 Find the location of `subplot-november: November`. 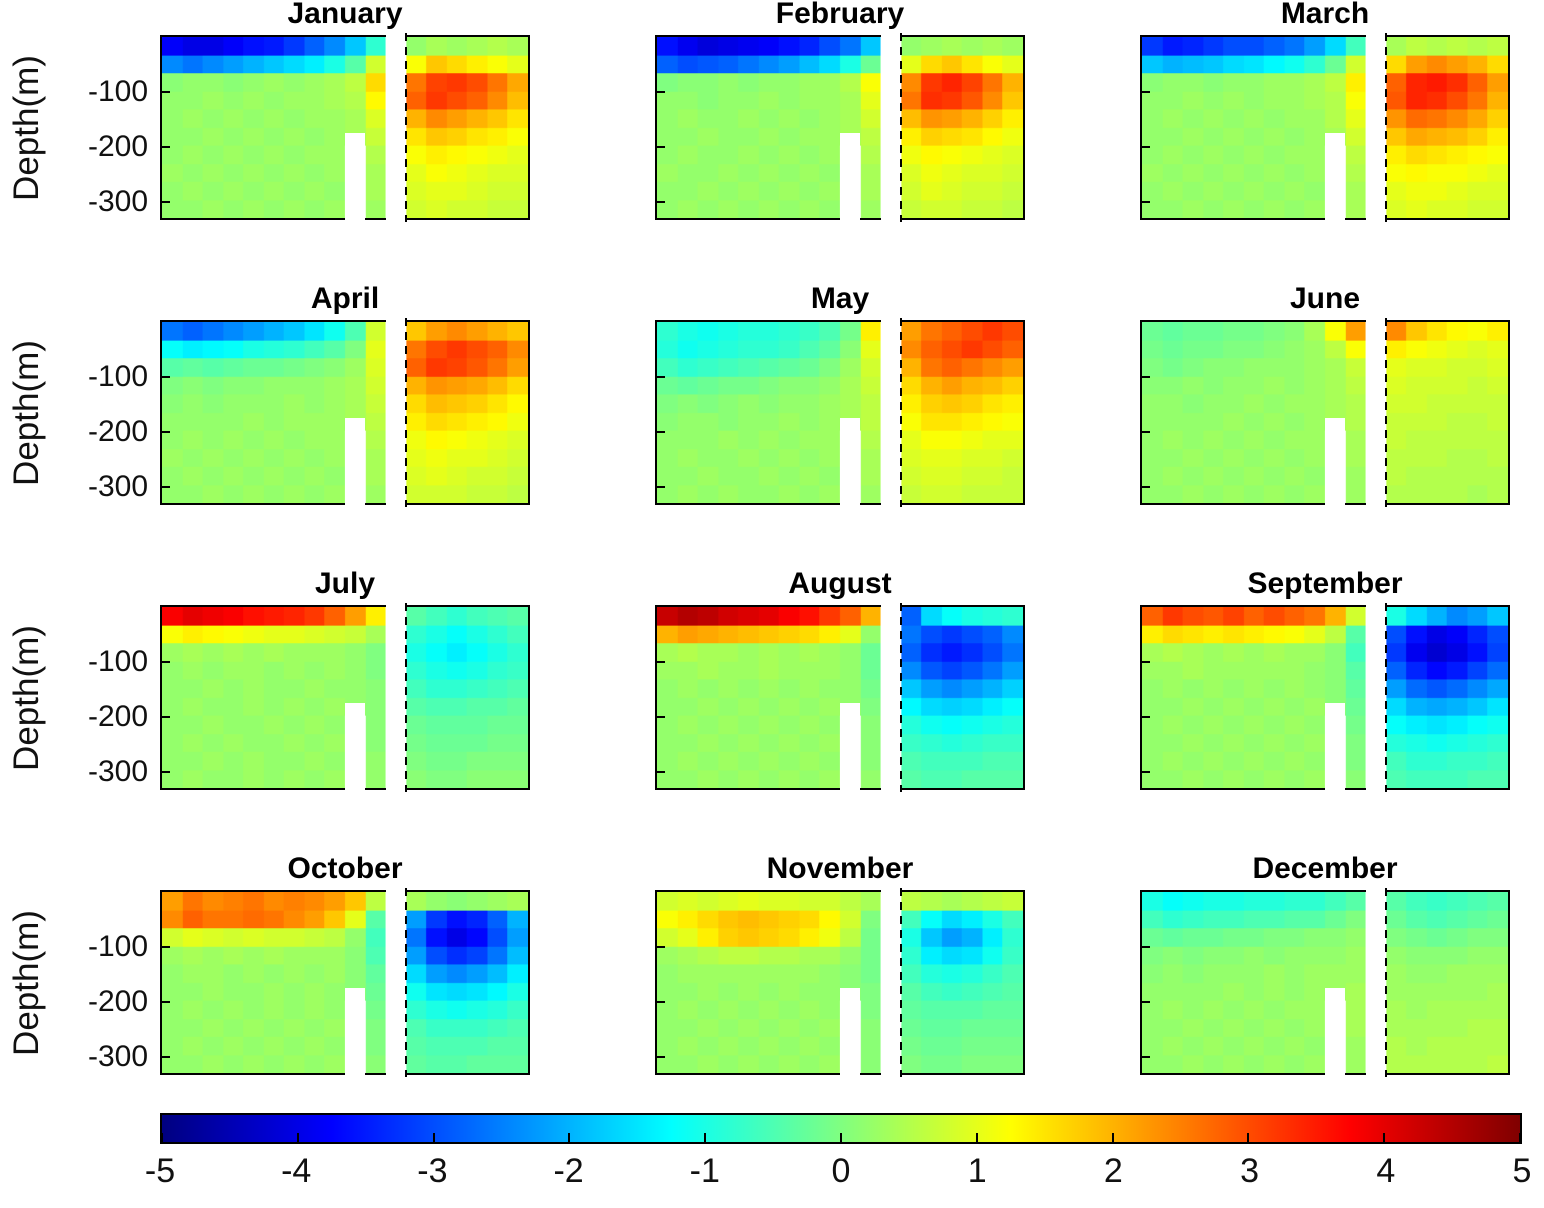

subplot-november: November is located at coordinates (840, 964).